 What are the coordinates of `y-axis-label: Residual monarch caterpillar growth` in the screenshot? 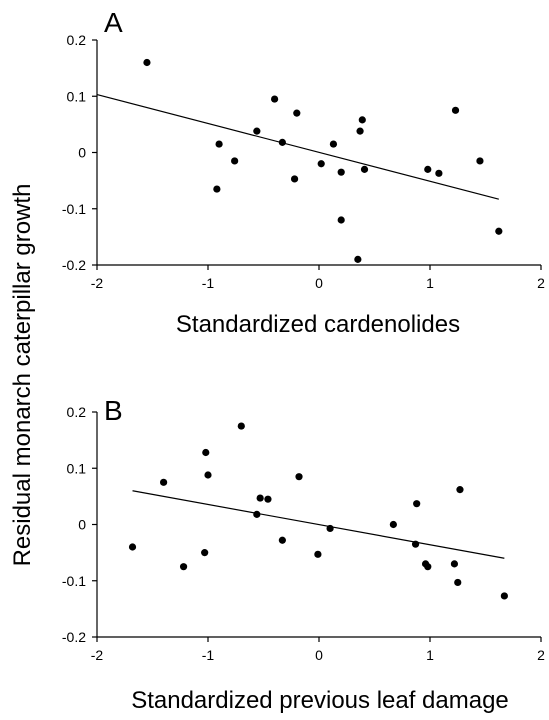 It's located at (22, 375).